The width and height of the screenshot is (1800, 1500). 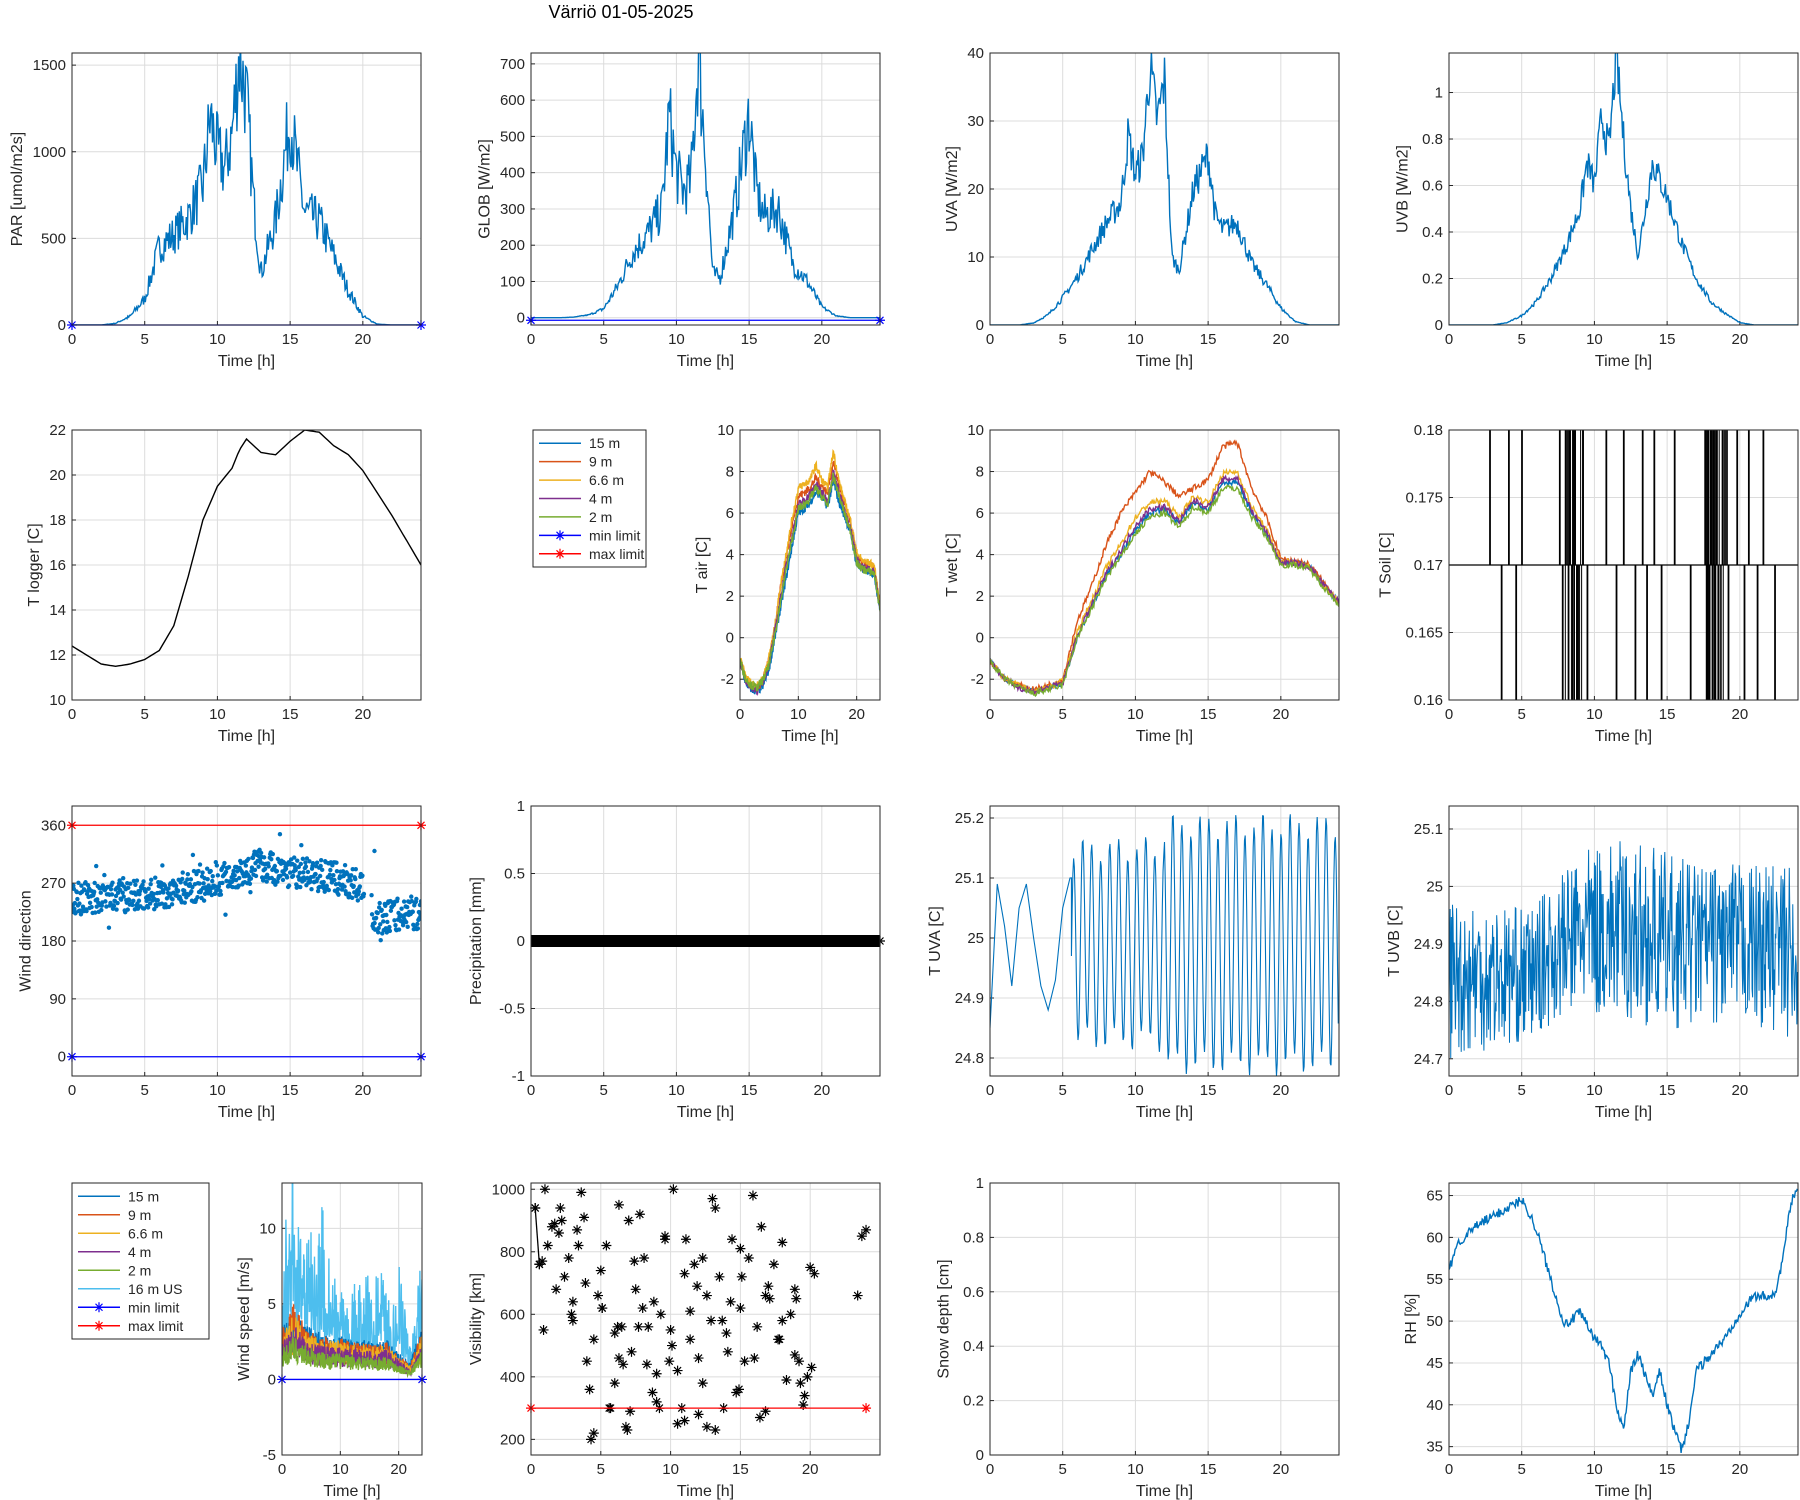 I want to click on y-tick-label: 6, so click(x=730, y=513).